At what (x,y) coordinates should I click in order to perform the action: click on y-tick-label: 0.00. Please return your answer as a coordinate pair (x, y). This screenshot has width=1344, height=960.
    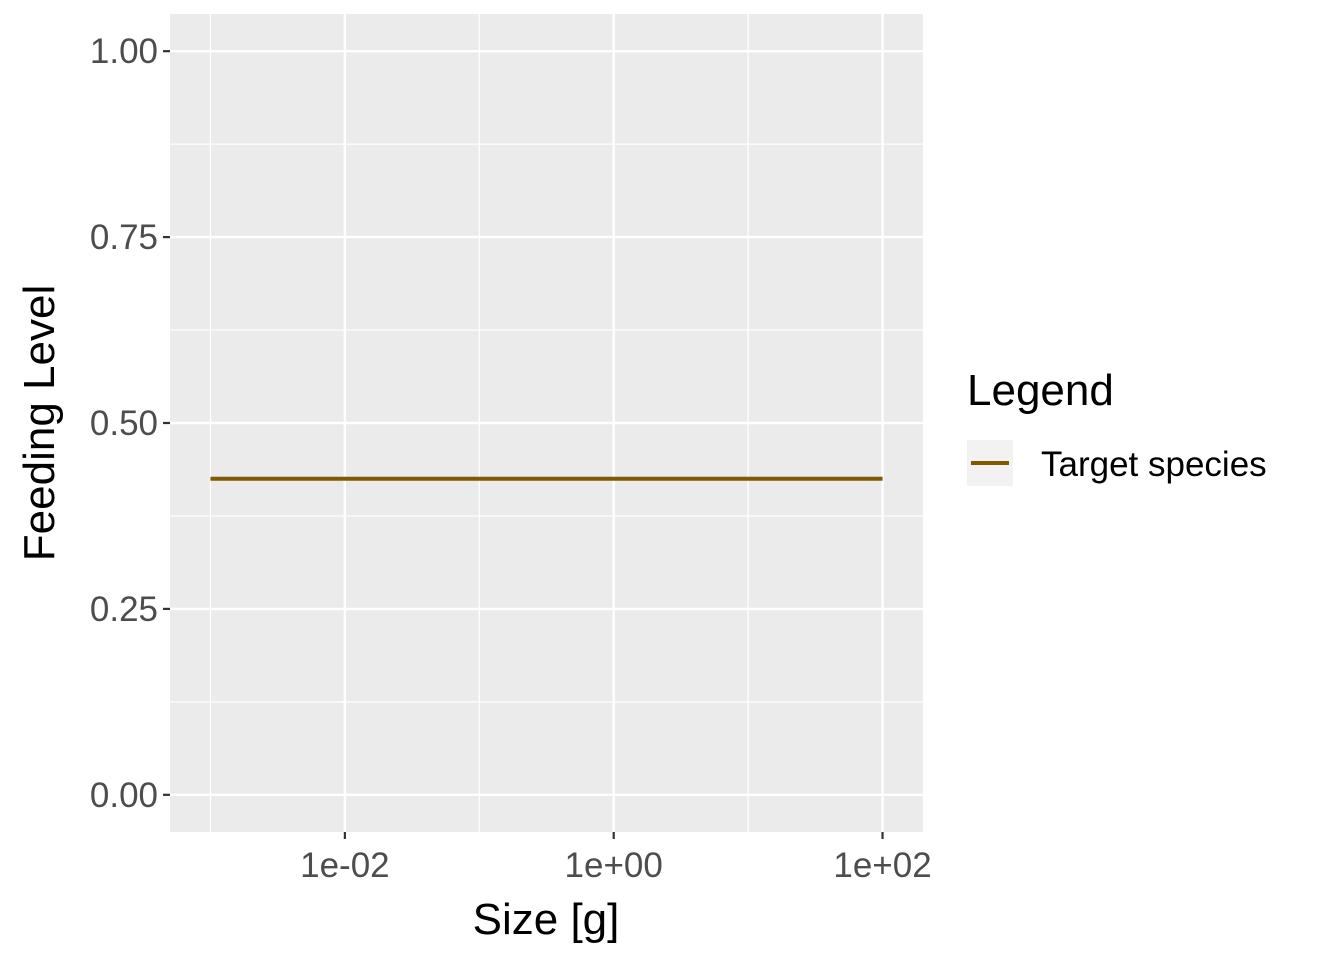
    Looking at the image, I should click on (124, 795).